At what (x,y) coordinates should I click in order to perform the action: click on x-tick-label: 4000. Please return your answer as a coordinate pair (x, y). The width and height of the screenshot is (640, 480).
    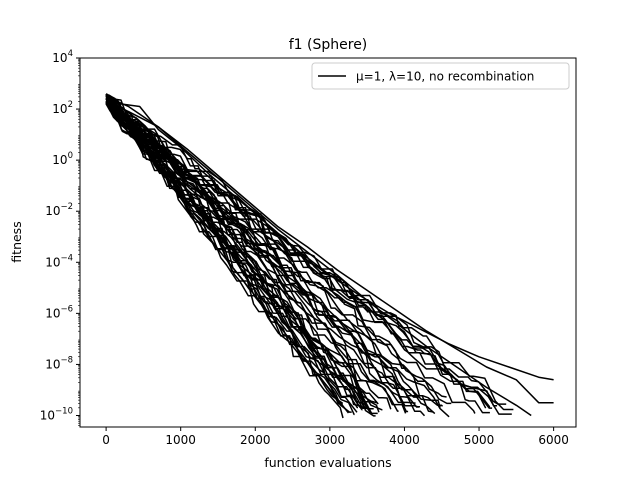
    Looking at the image, I should click on (404, 440).